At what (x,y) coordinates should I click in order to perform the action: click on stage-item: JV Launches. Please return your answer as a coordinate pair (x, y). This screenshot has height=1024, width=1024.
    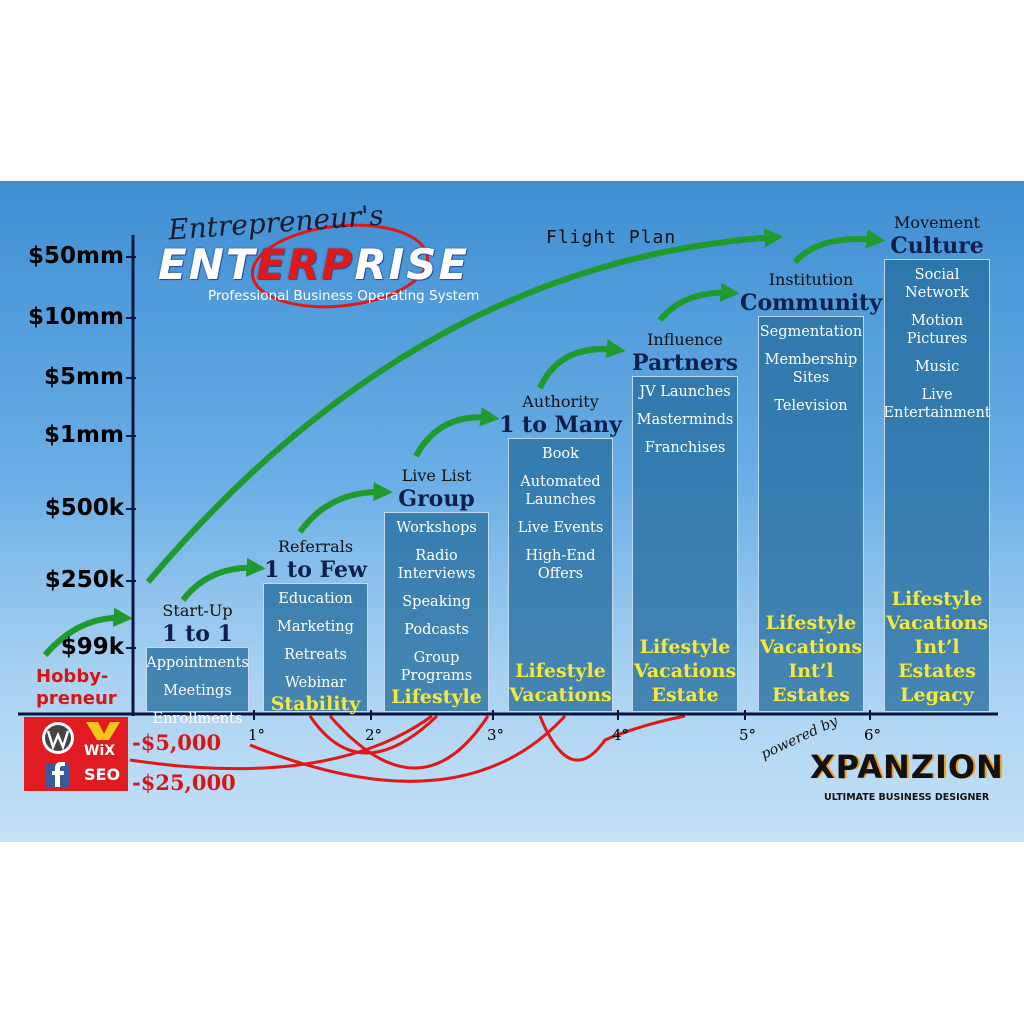
    Looking at the image, I should click on (685, 392).